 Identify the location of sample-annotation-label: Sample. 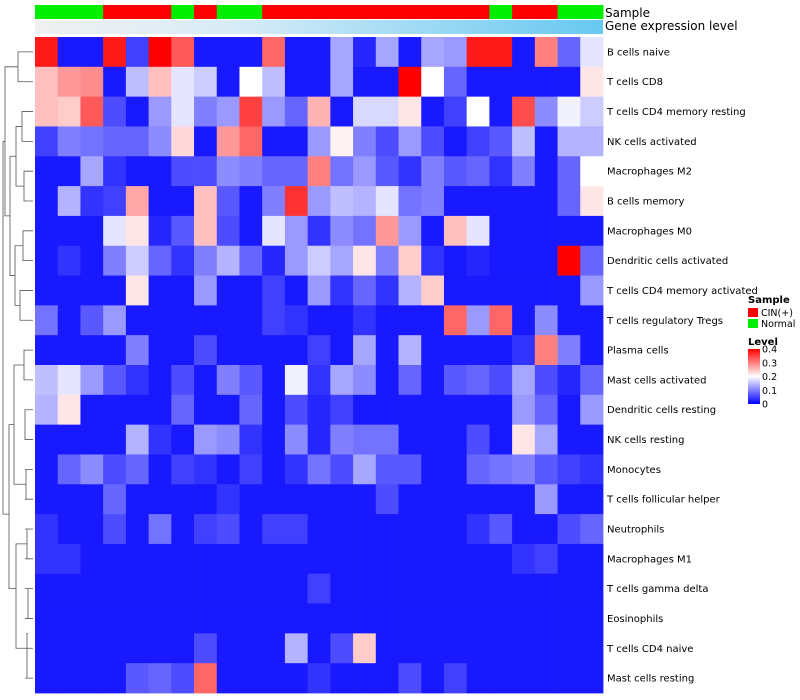
(627, 13).